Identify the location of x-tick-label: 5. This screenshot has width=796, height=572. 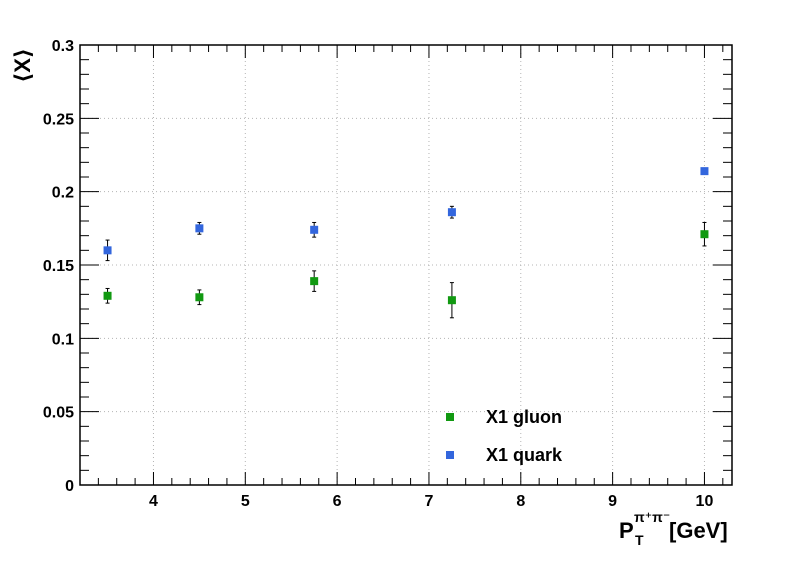
(245, 501).